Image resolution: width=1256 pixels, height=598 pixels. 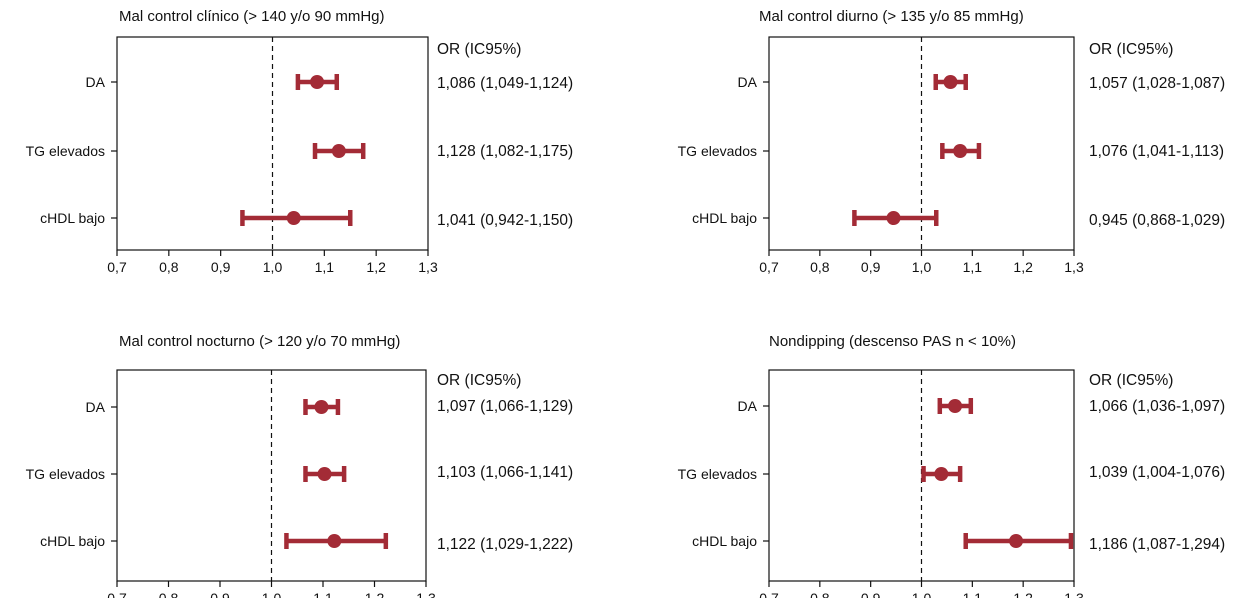 What do you see at coordinates (505, 83) in the screenshot?
I see `or-value-da: 1,086 (1,049-1,124)` at bounding box center [505, 83].